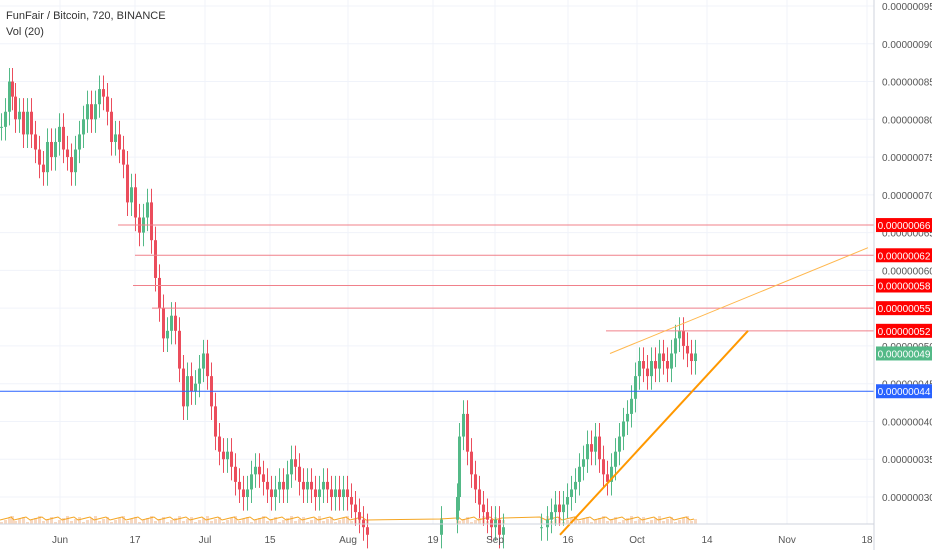 Image resolution: width=932 pixels, height=555 pixels. What do you see at coordinates (86, 16) in the screenshot?
I see `symbol-legend: FunFair / Bitcoin, 720, BINANCE` at bounding box center [86, 16].